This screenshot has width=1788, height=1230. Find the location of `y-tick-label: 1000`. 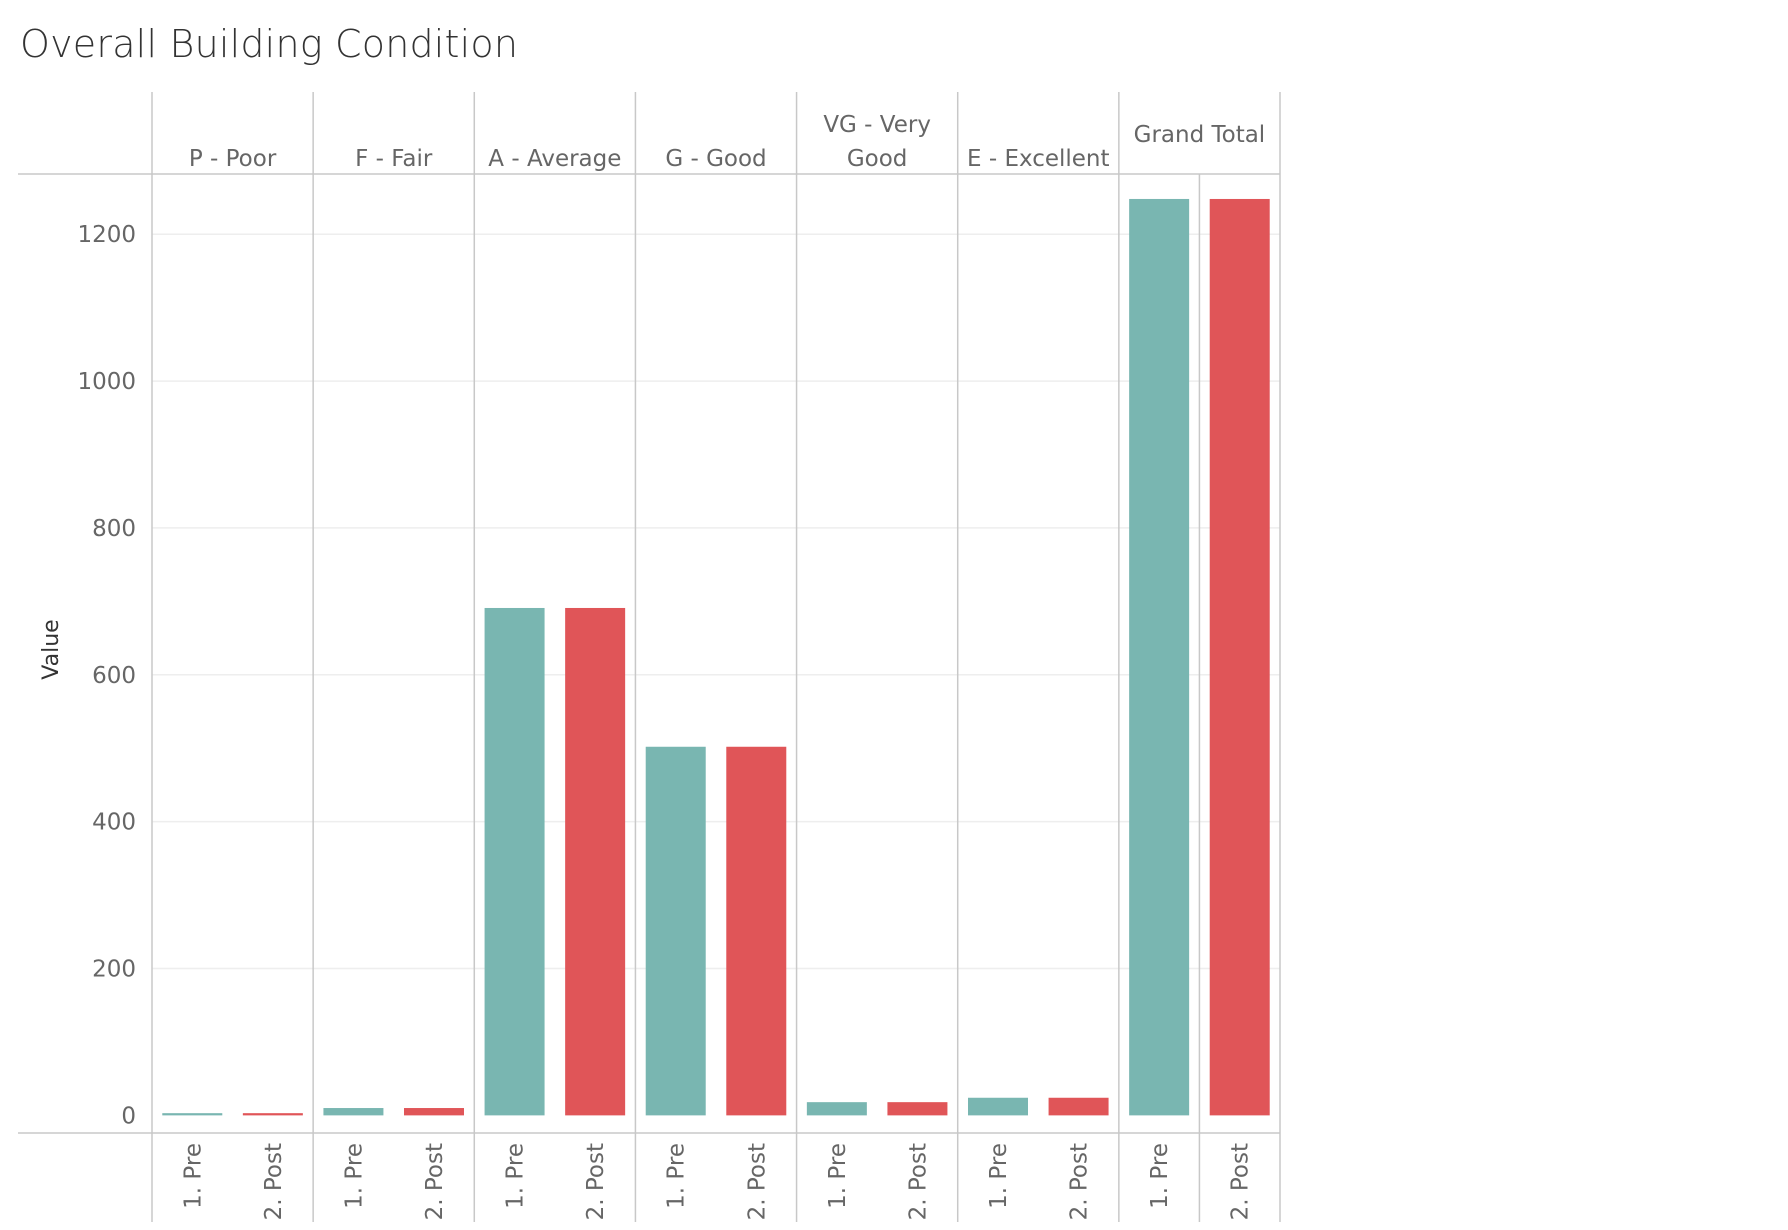

y-tick-label: 1000 is located at coordinates (106, 382).